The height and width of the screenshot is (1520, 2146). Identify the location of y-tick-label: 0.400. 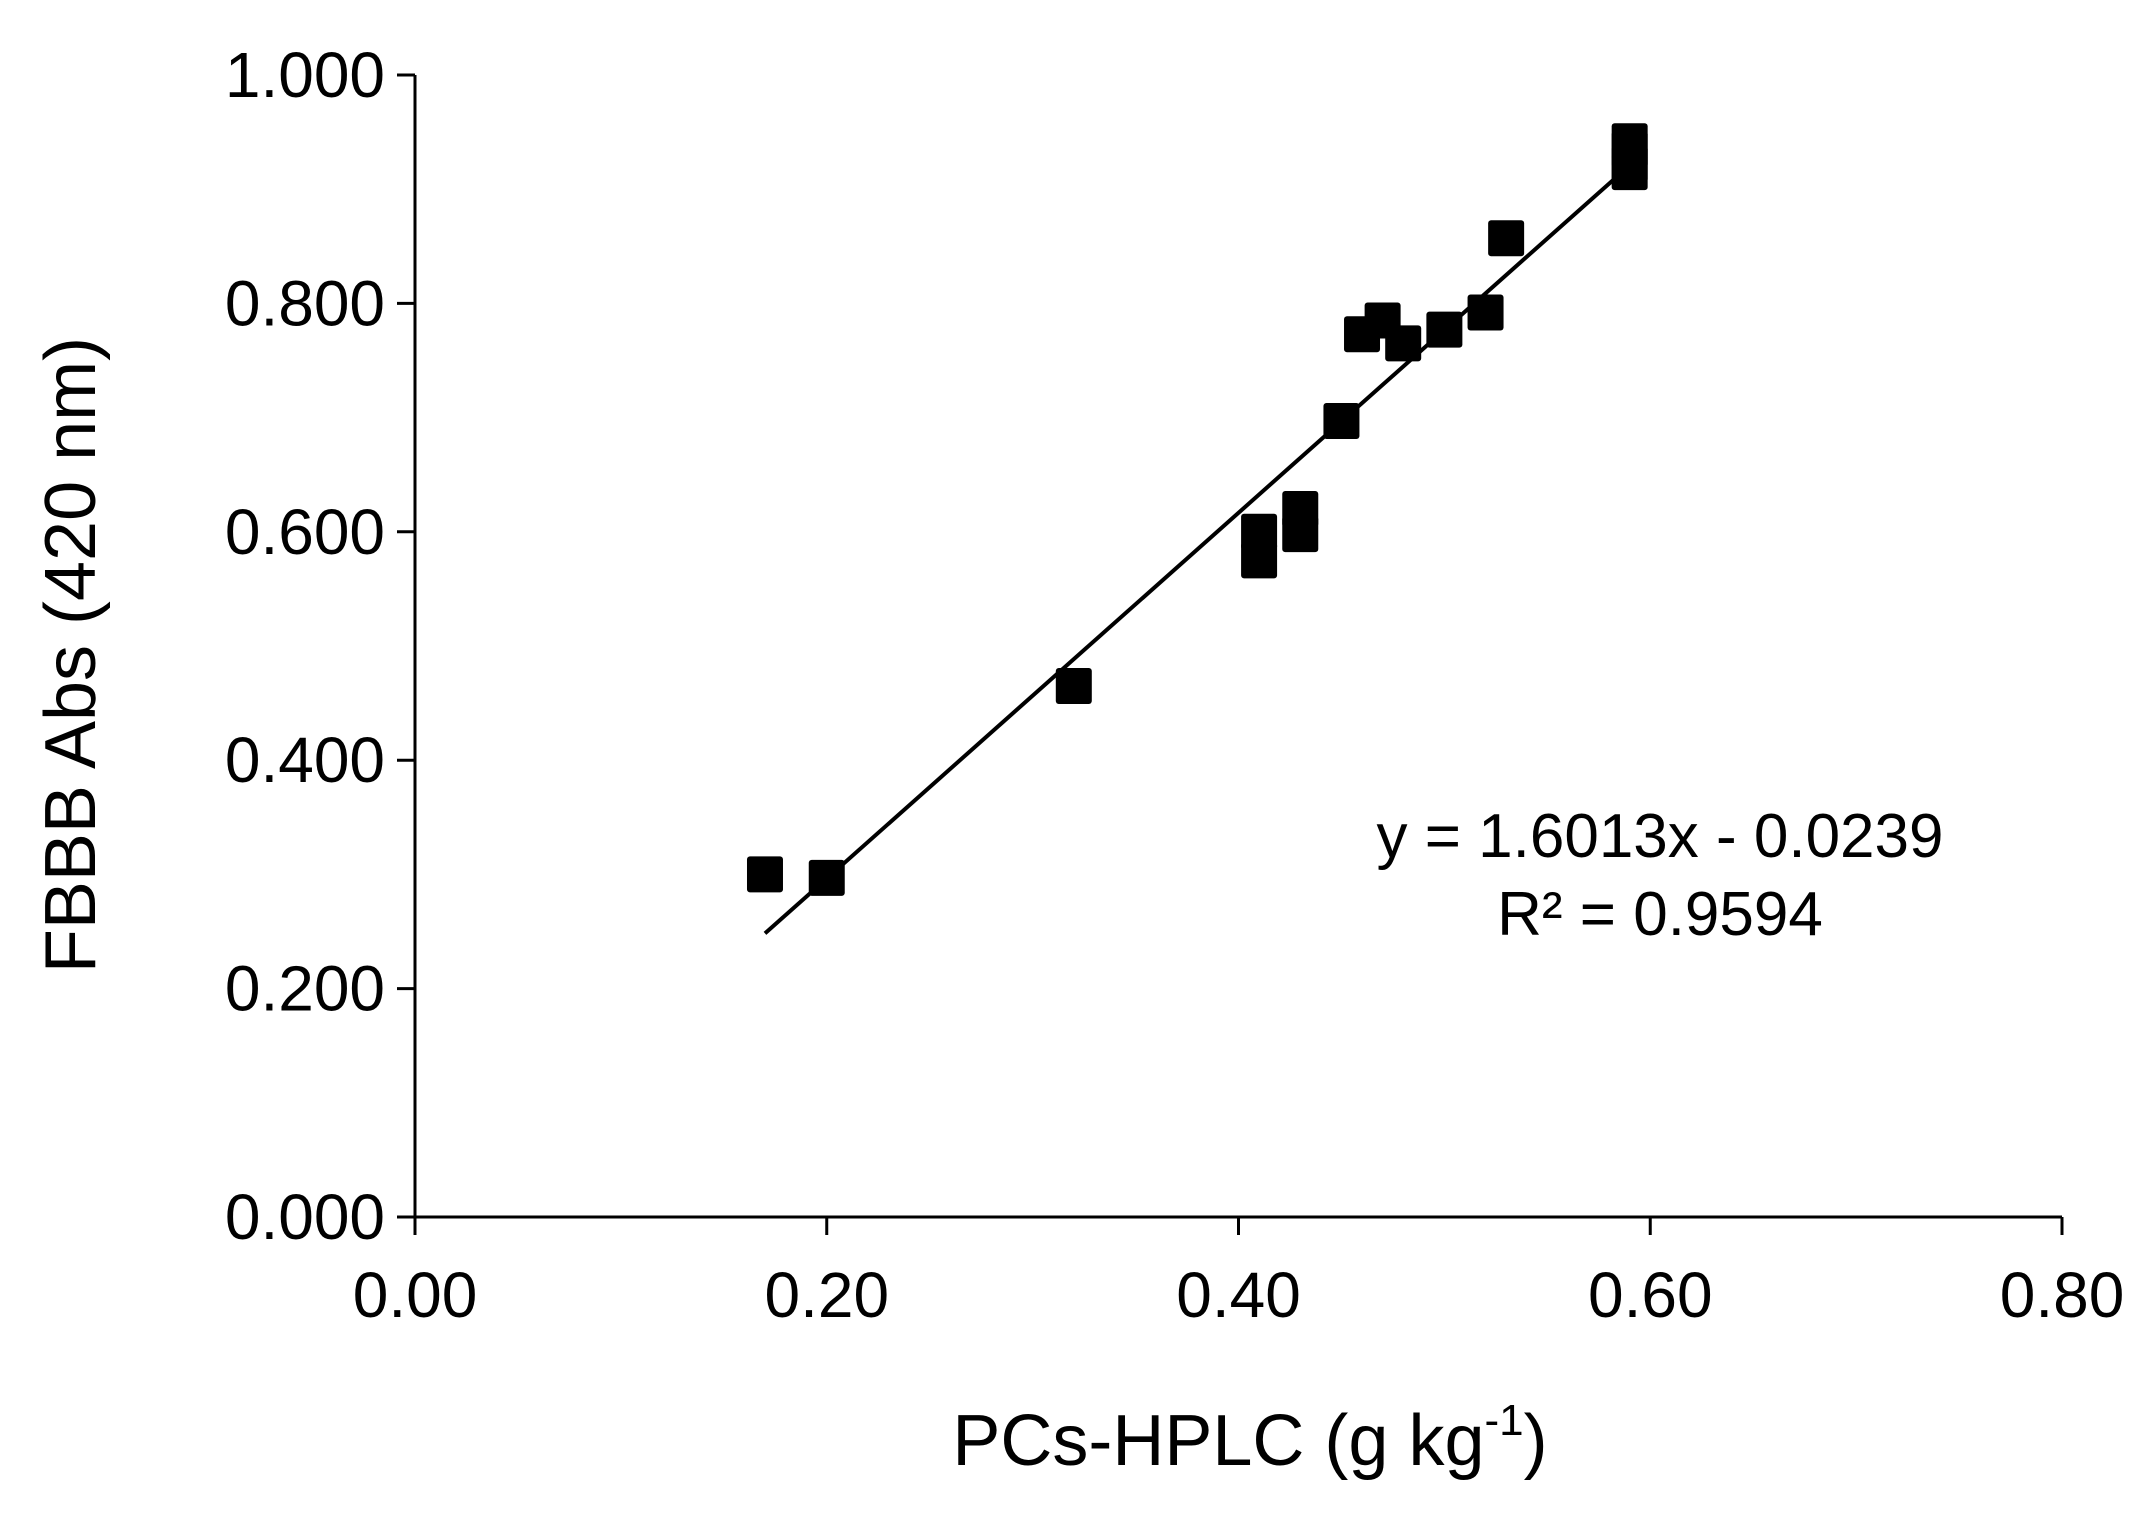
(305, 760).